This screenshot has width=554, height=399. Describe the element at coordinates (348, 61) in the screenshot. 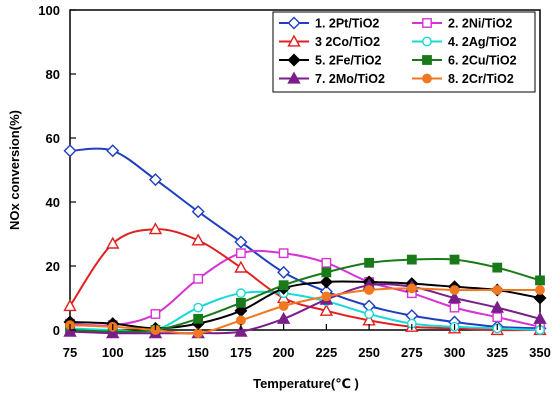

I see `legend-label: 5. 2Fe/TiO2` at that location.